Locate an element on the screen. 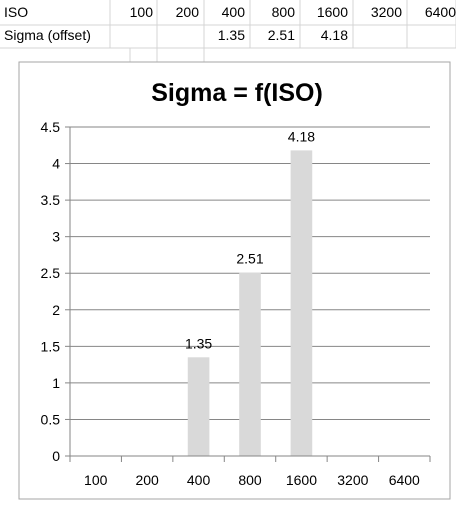 The height and width of the screenshot is (505, 456). iso-cell: 6400 is located at coordinates (440, 12).